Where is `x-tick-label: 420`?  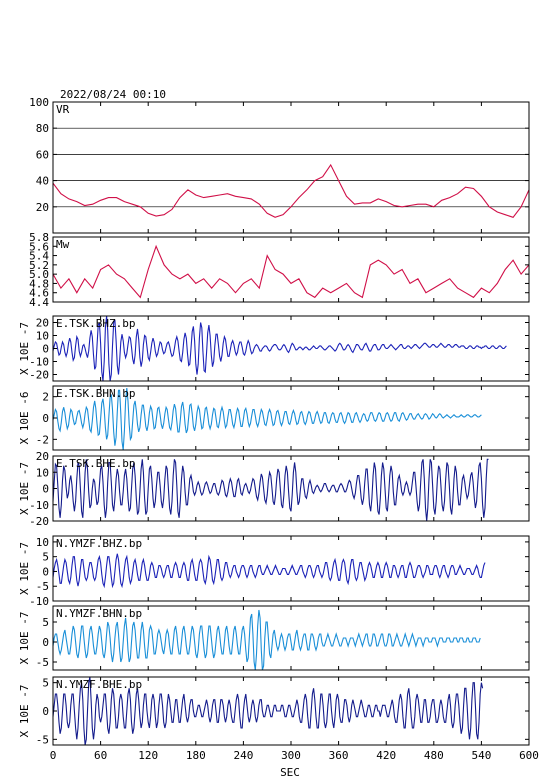
x-tick-label: 420 is located at coordinates (386, 755).